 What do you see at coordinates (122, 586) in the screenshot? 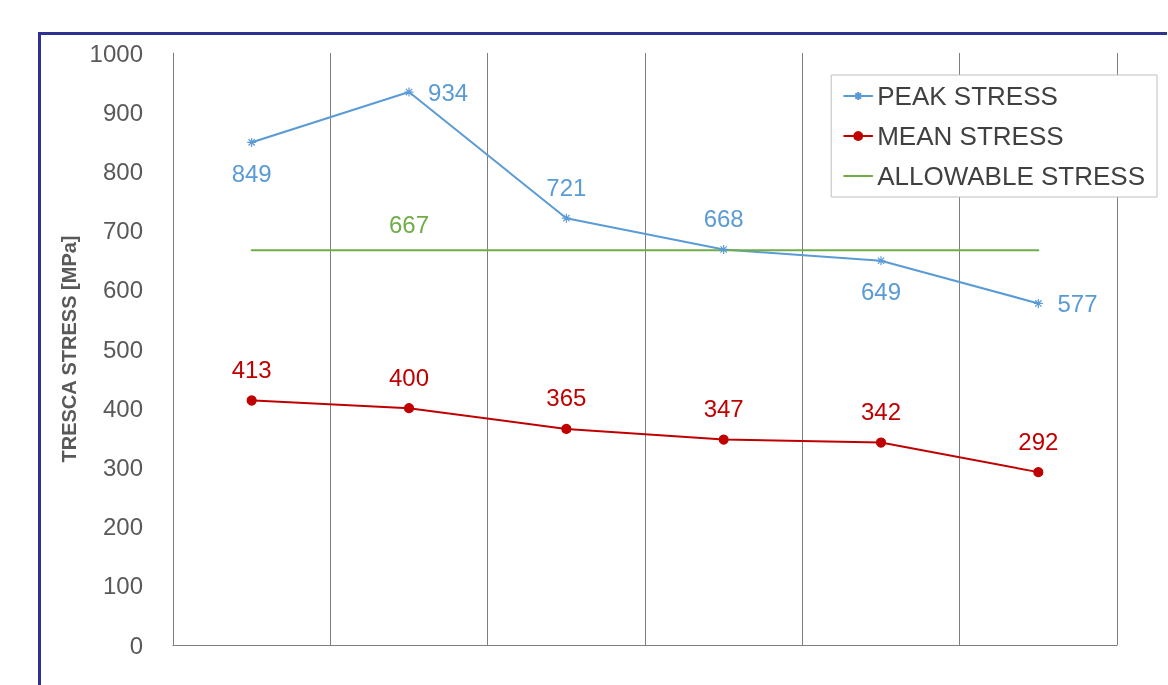
I see `y-tick-label: 100` at bounding box center [122, 586].